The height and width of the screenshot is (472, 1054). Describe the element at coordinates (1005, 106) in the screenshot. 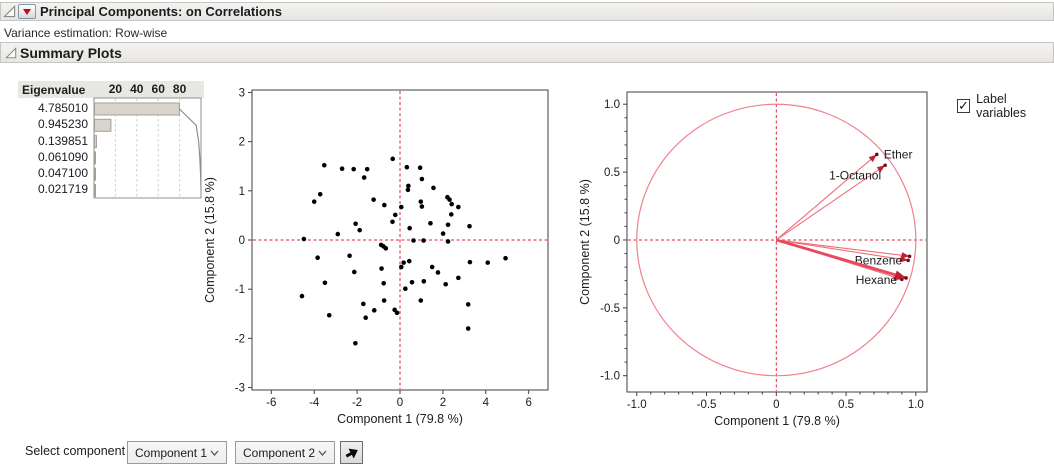

I see `label-variables-control: ✓ Label variables` at that location.